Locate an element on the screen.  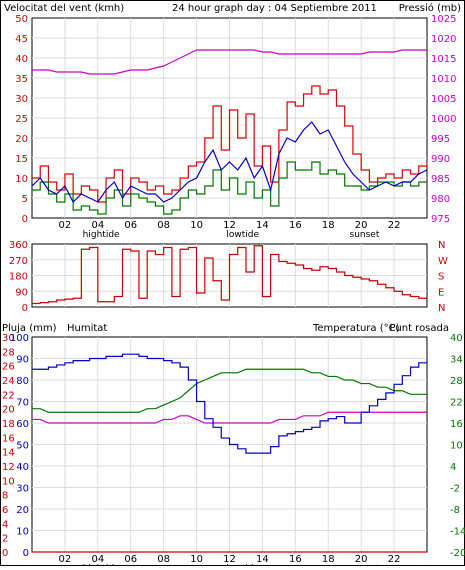
temperature-y-tick: 34 is located at coordinates (456, 360).